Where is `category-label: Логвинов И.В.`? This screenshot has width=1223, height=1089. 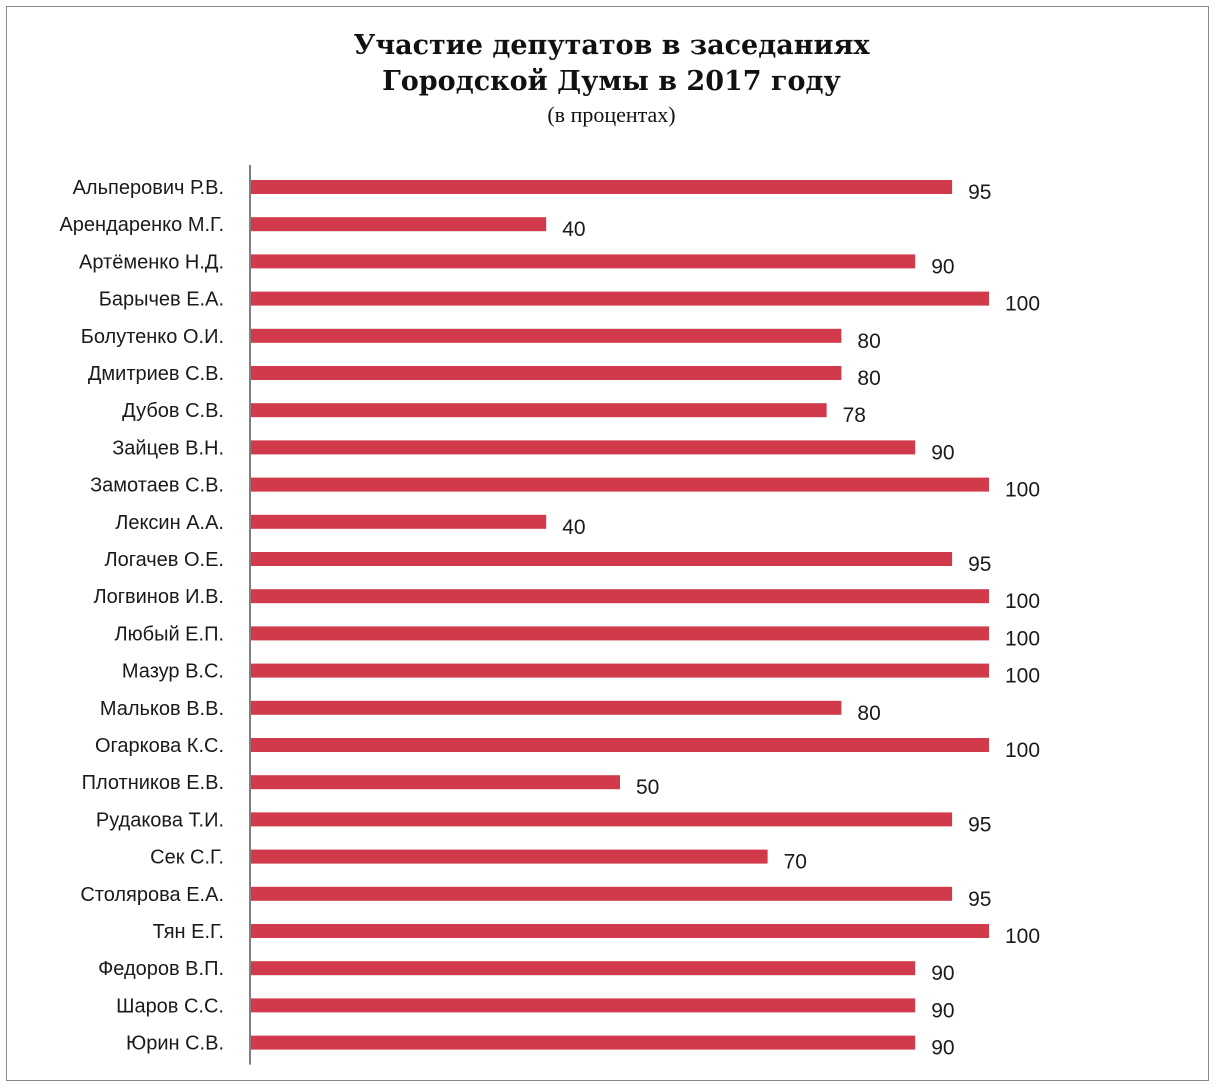 category-label: Логвинов И.В. is located at coordinates (158, 597).